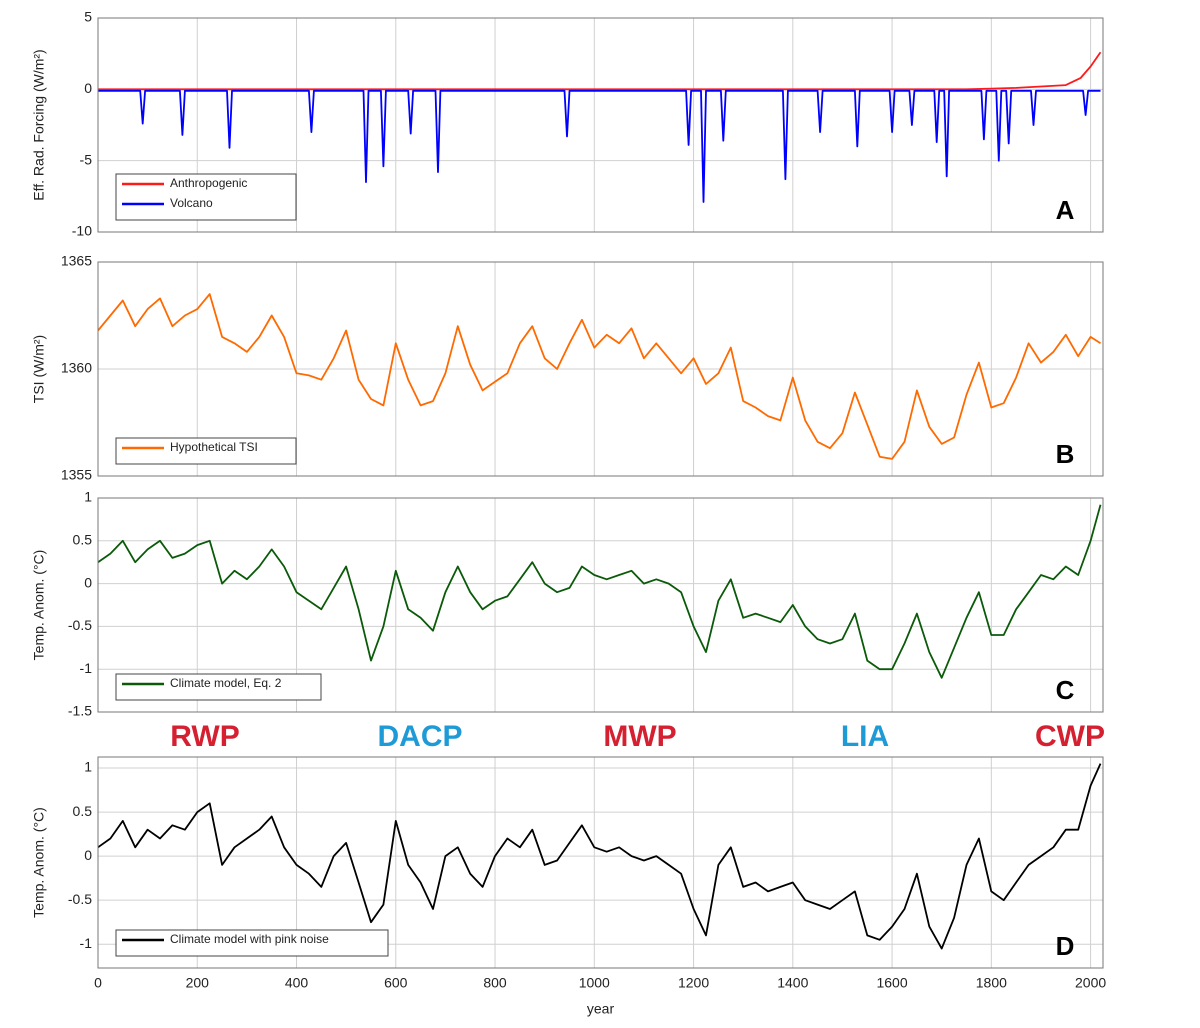 Image resolution: width=1200 pixels, height=1028 pixels. I want to click on x-tick-label: 1800, so click(991, 983).